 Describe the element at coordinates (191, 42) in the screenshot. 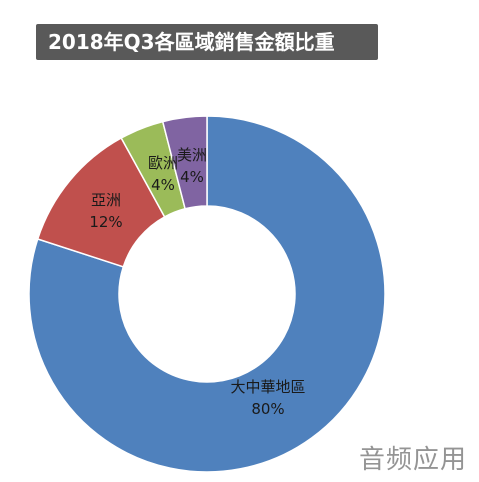

I see `chart-title: 2018年Q3各區域銷售金額比重` at that location.